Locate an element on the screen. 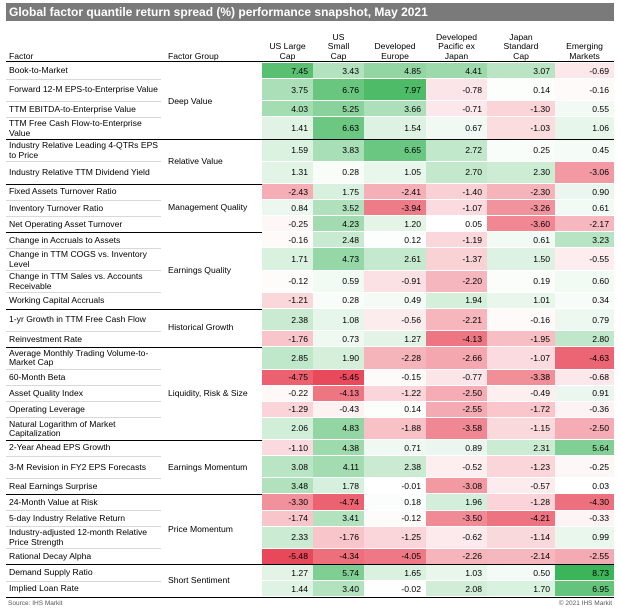 The height and width of the screenshot is (614, 620). factor-name: Net Operating Asset Turnover is located at coordinates (66, 223).